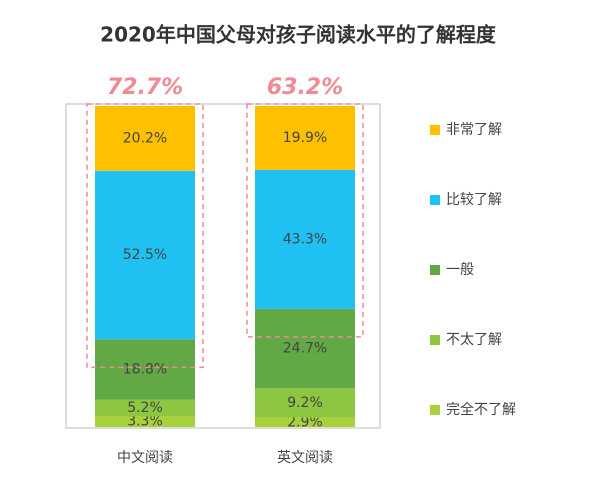  I want to click on value-label: 18.8%, so click(145, 370).